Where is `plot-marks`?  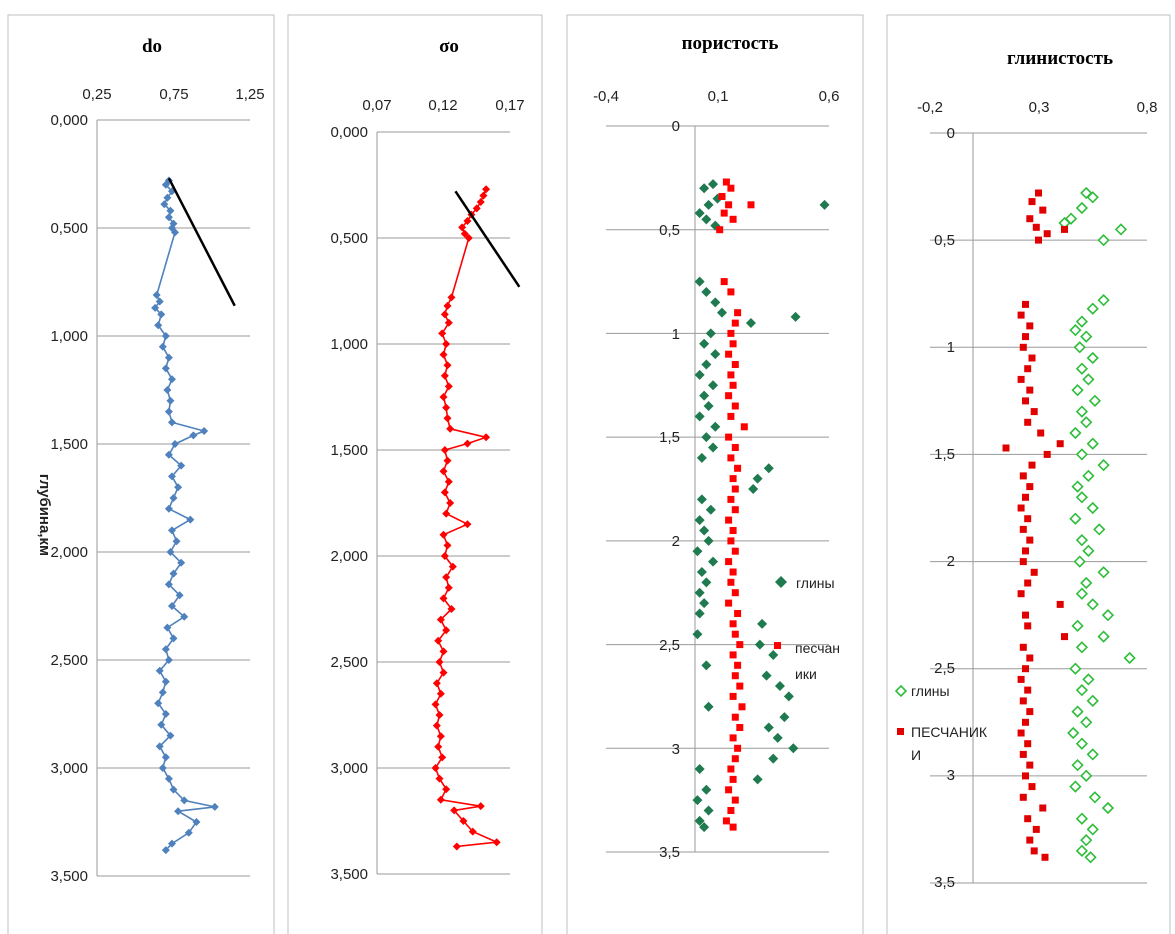 plot-marks is located at coordinates (761, 505).